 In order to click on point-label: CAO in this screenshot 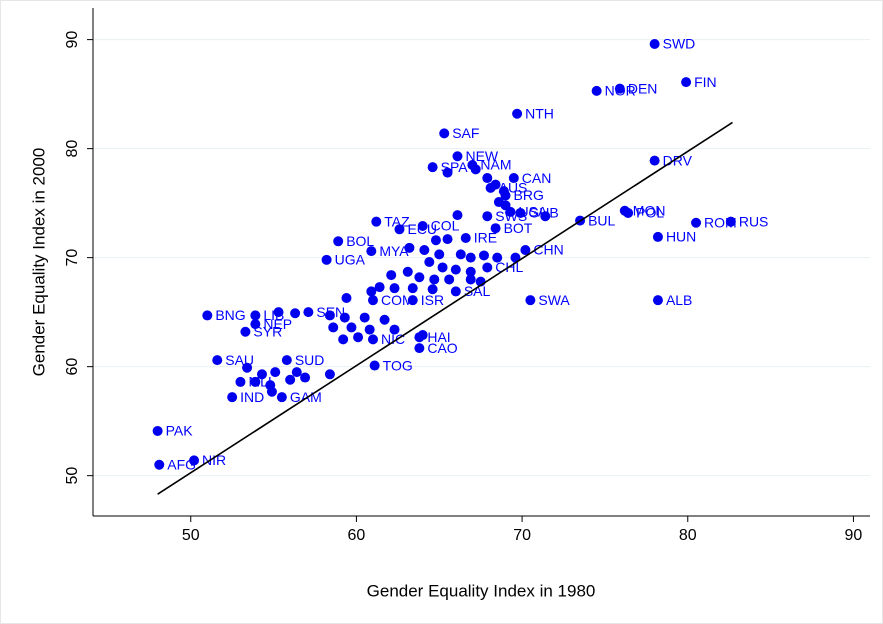, I will do `click(442, 348)`.